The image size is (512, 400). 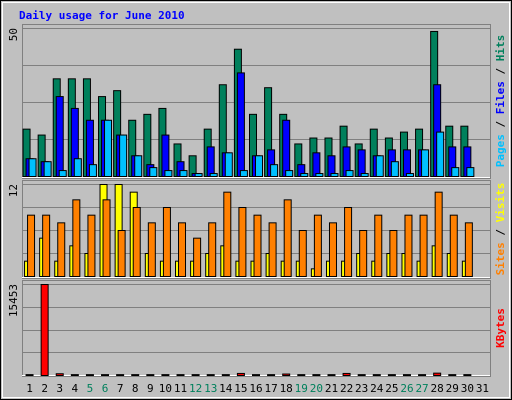 I want to click on y-tick-label: 12, so click(x=13, y=190).